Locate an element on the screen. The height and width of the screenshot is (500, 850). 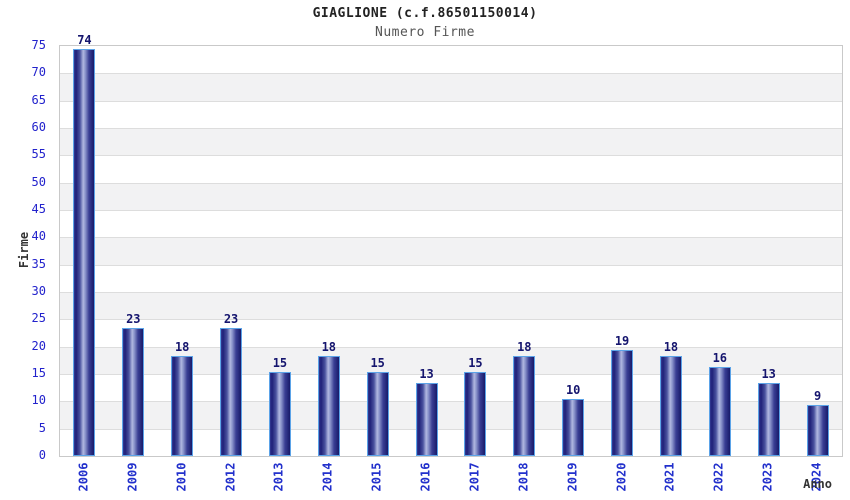
x-tick-label: 2016 is located at coordinates (425, 477).